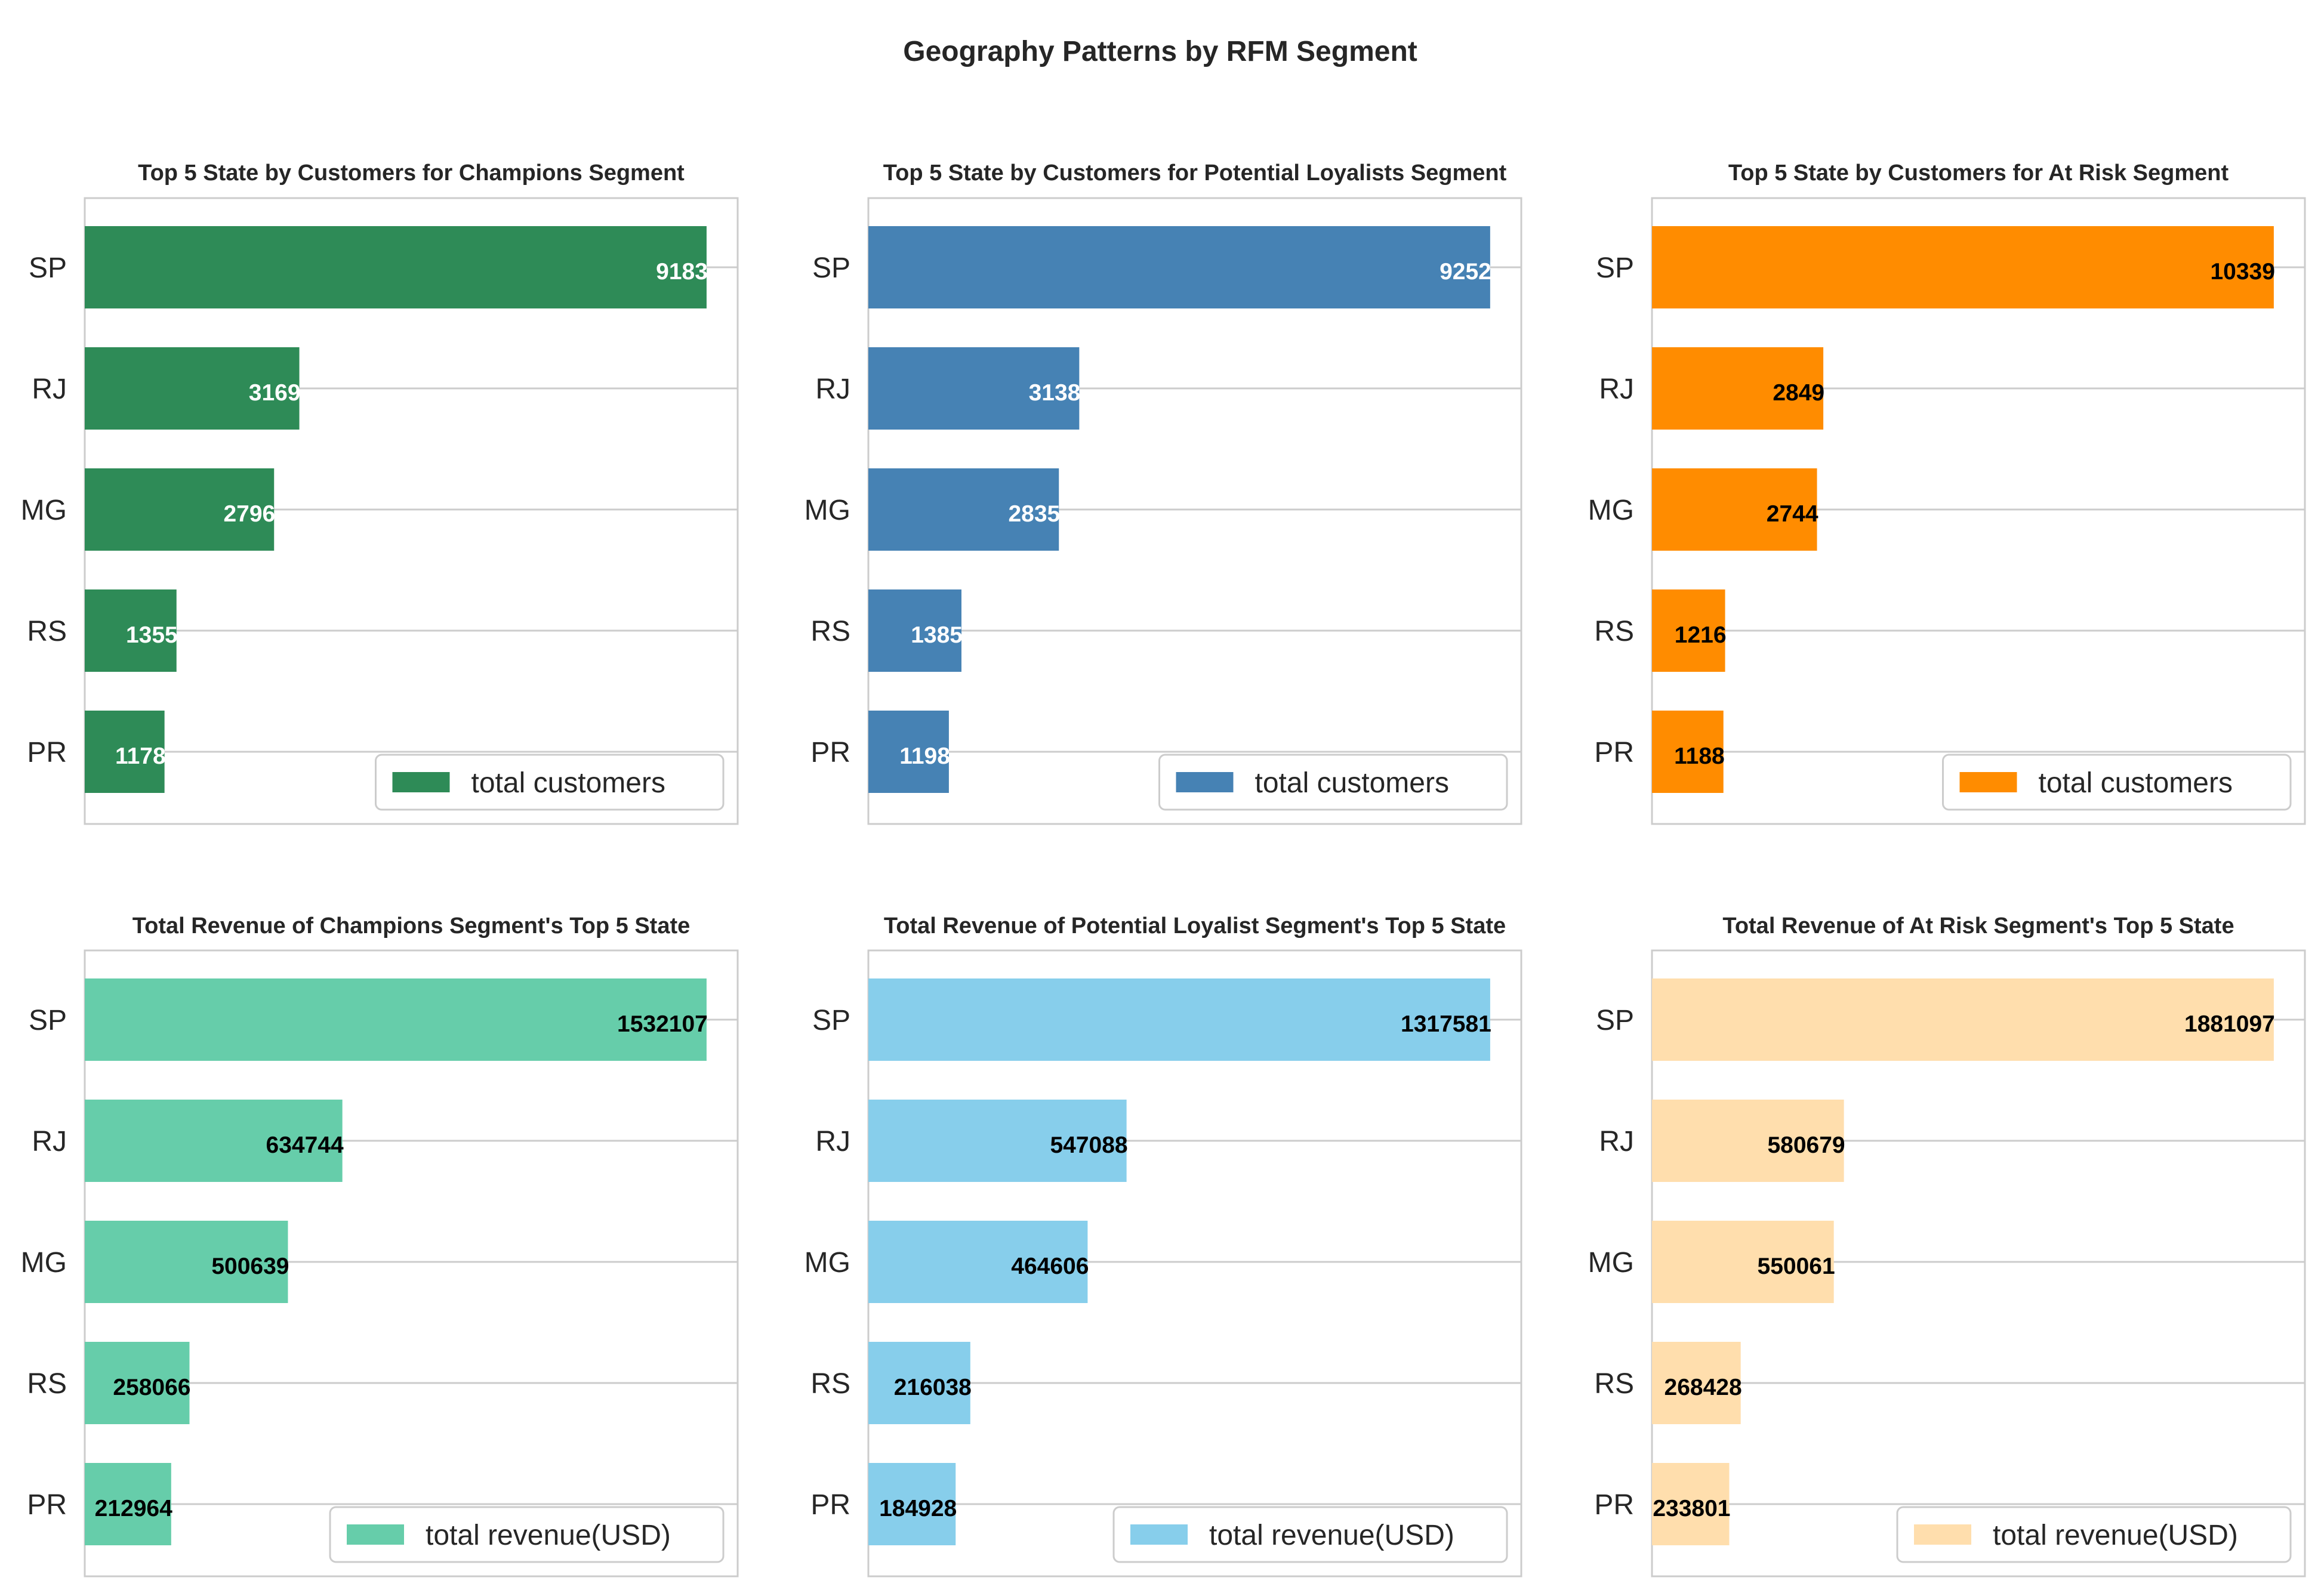 The height and width of the screenshot is (1596, 2321). What do you see at coordinates (1034, 514) in the screenshot?
I see `data-label: 2835` at bounding box center [1034, 514].